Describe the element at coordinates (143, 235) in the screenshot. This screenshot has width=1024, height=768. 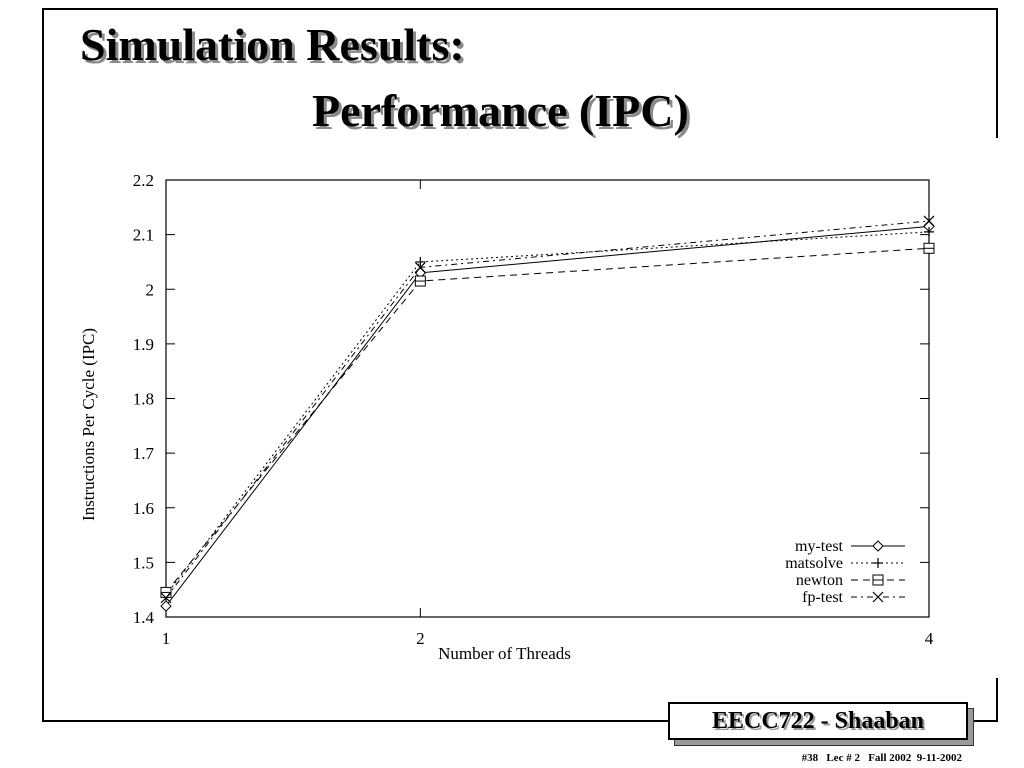
I see `y-tick-label: 2.1` at that location.